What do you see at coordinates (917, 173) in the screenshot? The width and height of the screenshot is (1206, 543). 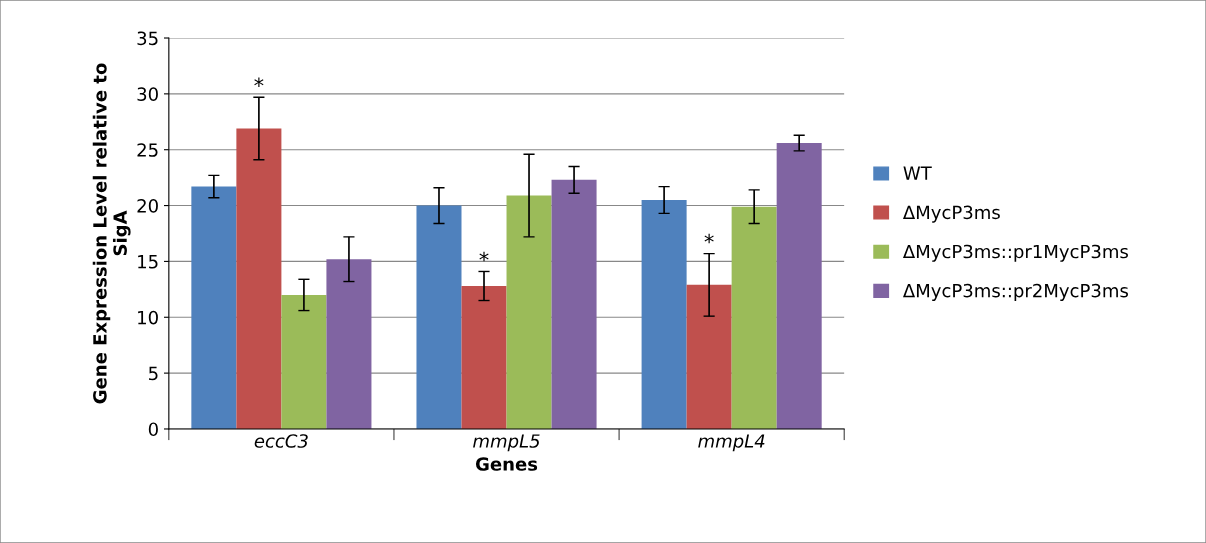 I see `legend-label: WT` at bounding box center [917, 173].